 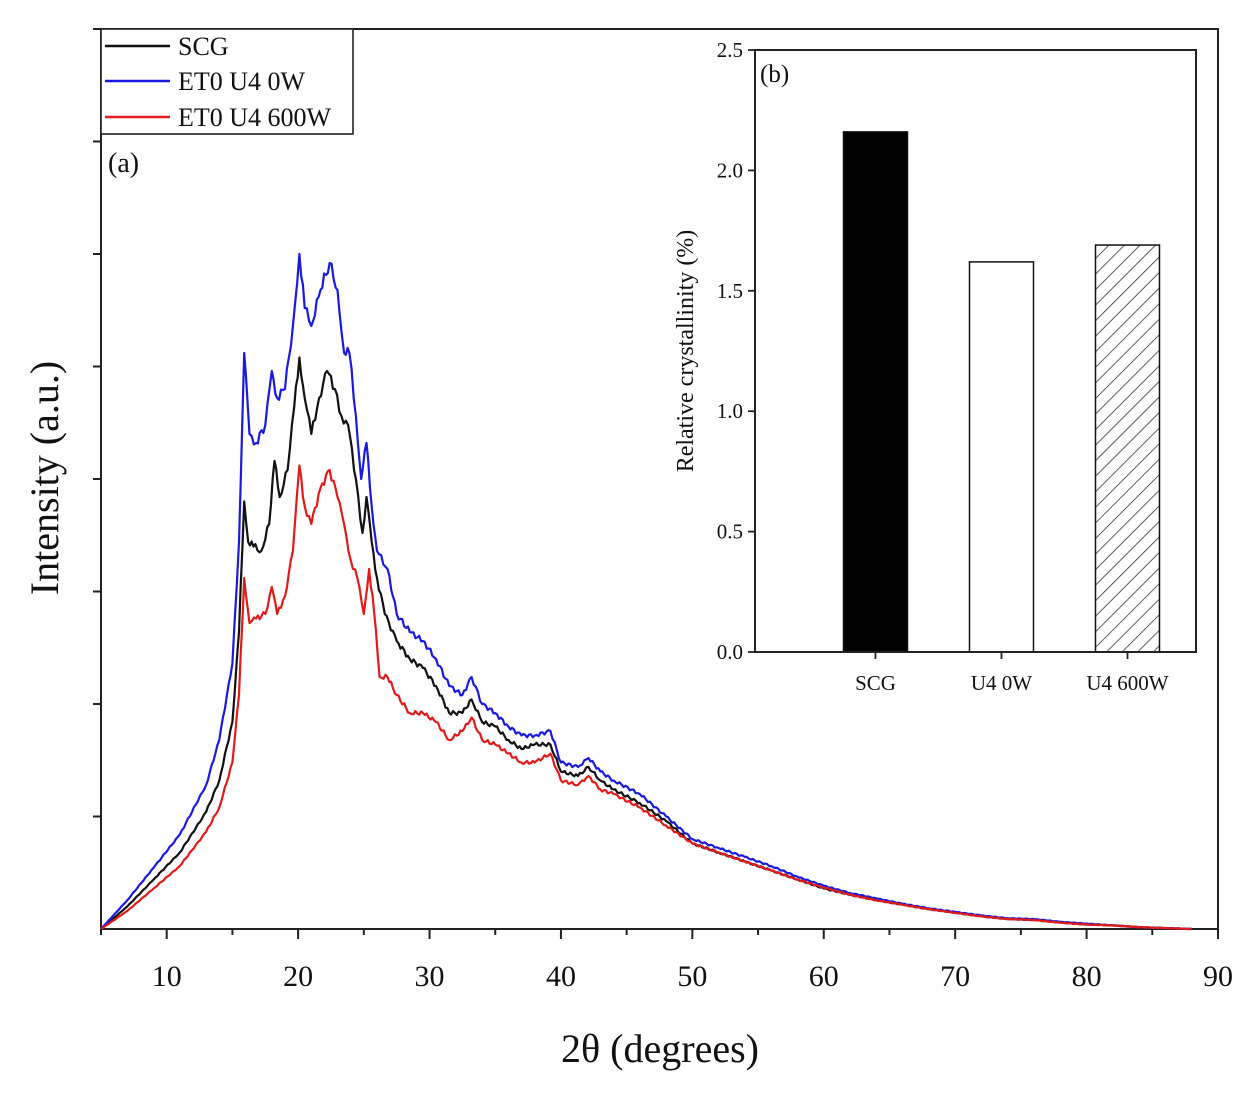 What do you see at coordinates (955, 976) in the screenshot?
I see `main-x-tick-label: 70` at bounding box center [955, 976].